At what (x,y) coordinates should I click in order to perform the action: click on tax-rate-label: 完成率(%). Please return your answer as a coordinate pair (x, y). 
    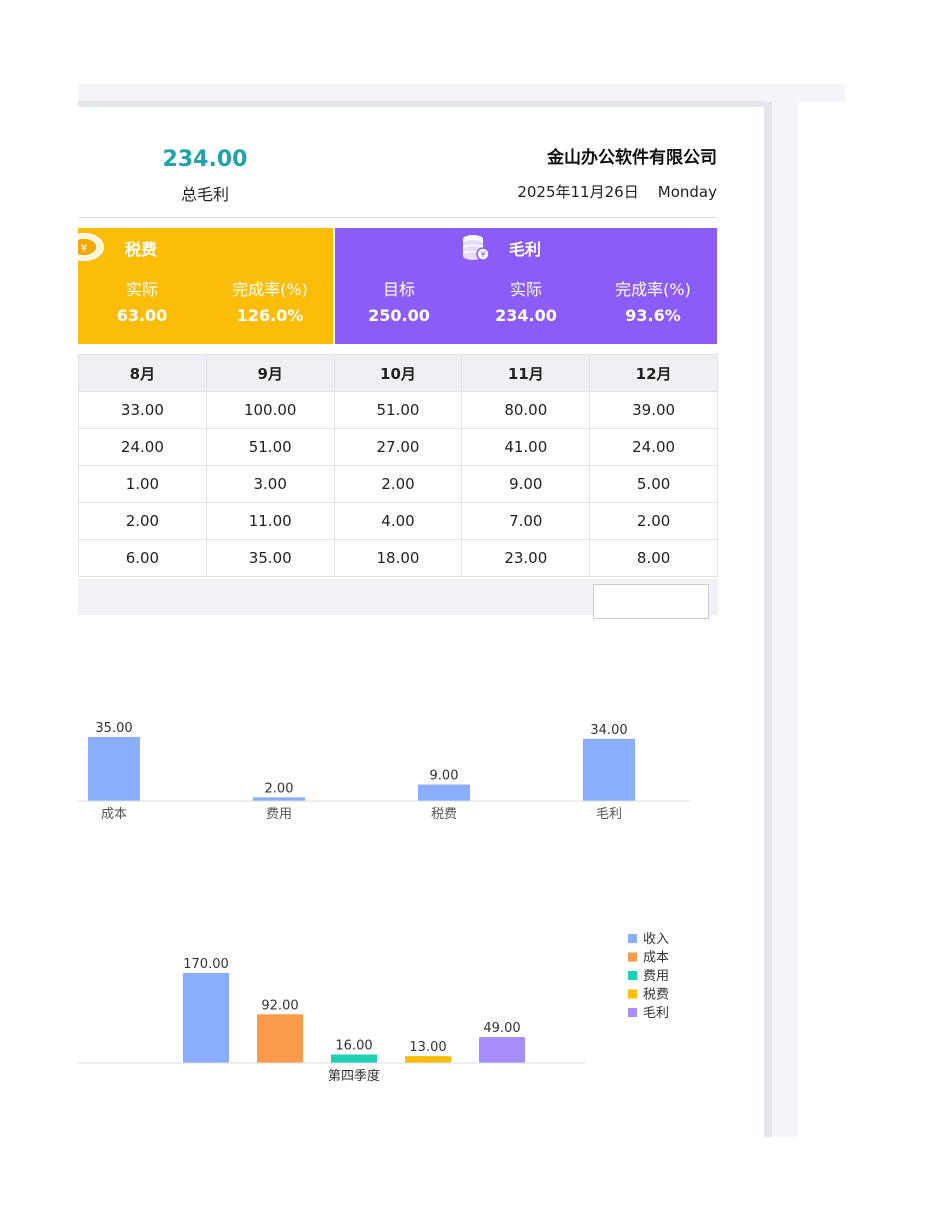
    Looking at the image, I should click on (270, 289).